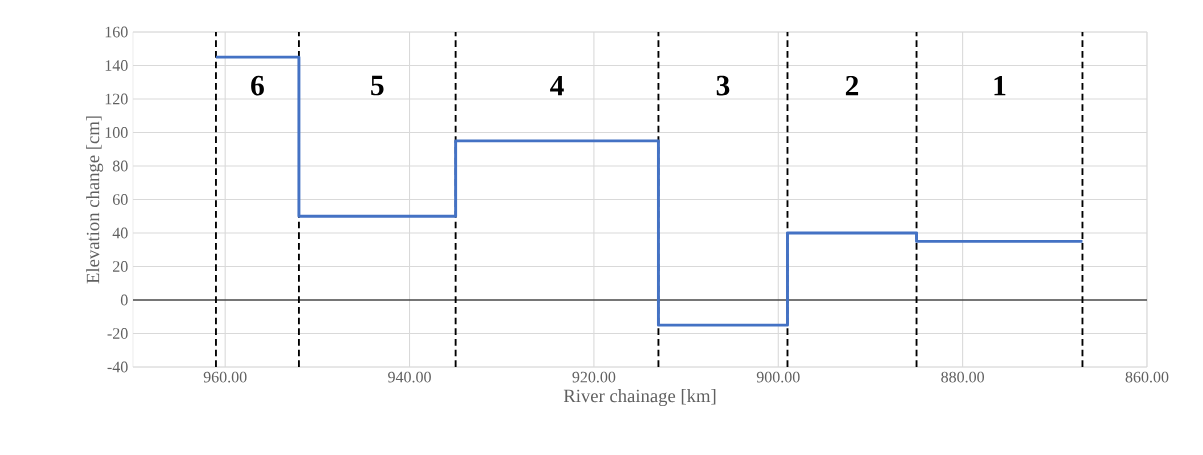 The width and height of the screenshot is (1203, 455). Describe the element at coordinates (778, 377) in the screenshot. I see `x-tick-label: 900.00` at that location.